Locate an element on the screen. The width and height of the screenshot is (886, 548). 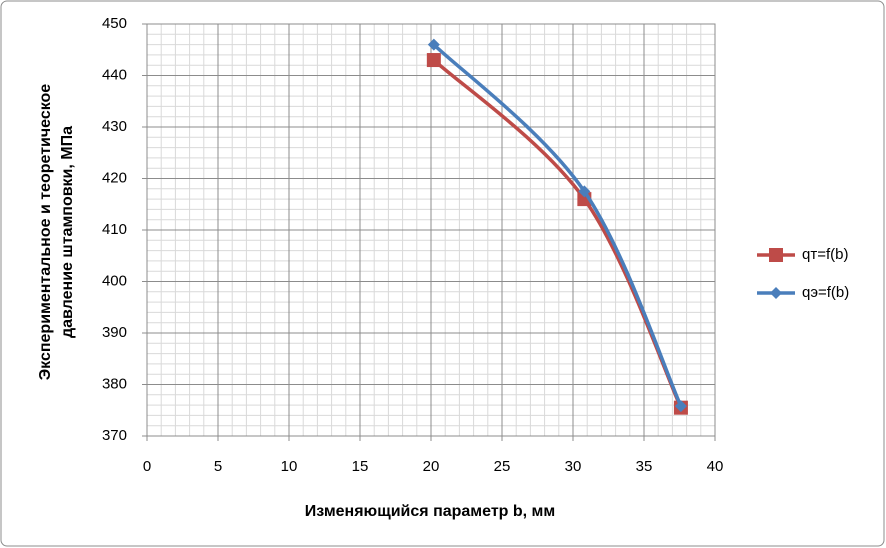
y-tick-label: 410 is located at coordinates (114, 229).